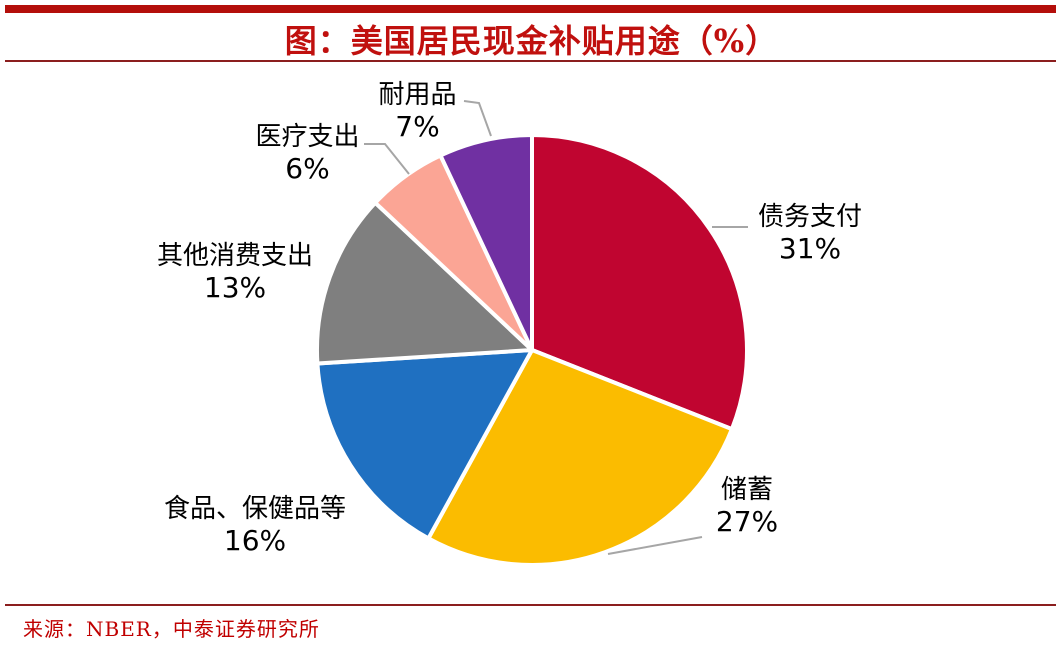  I want to click on slice-percent-text: 6%, so click(307, 168).